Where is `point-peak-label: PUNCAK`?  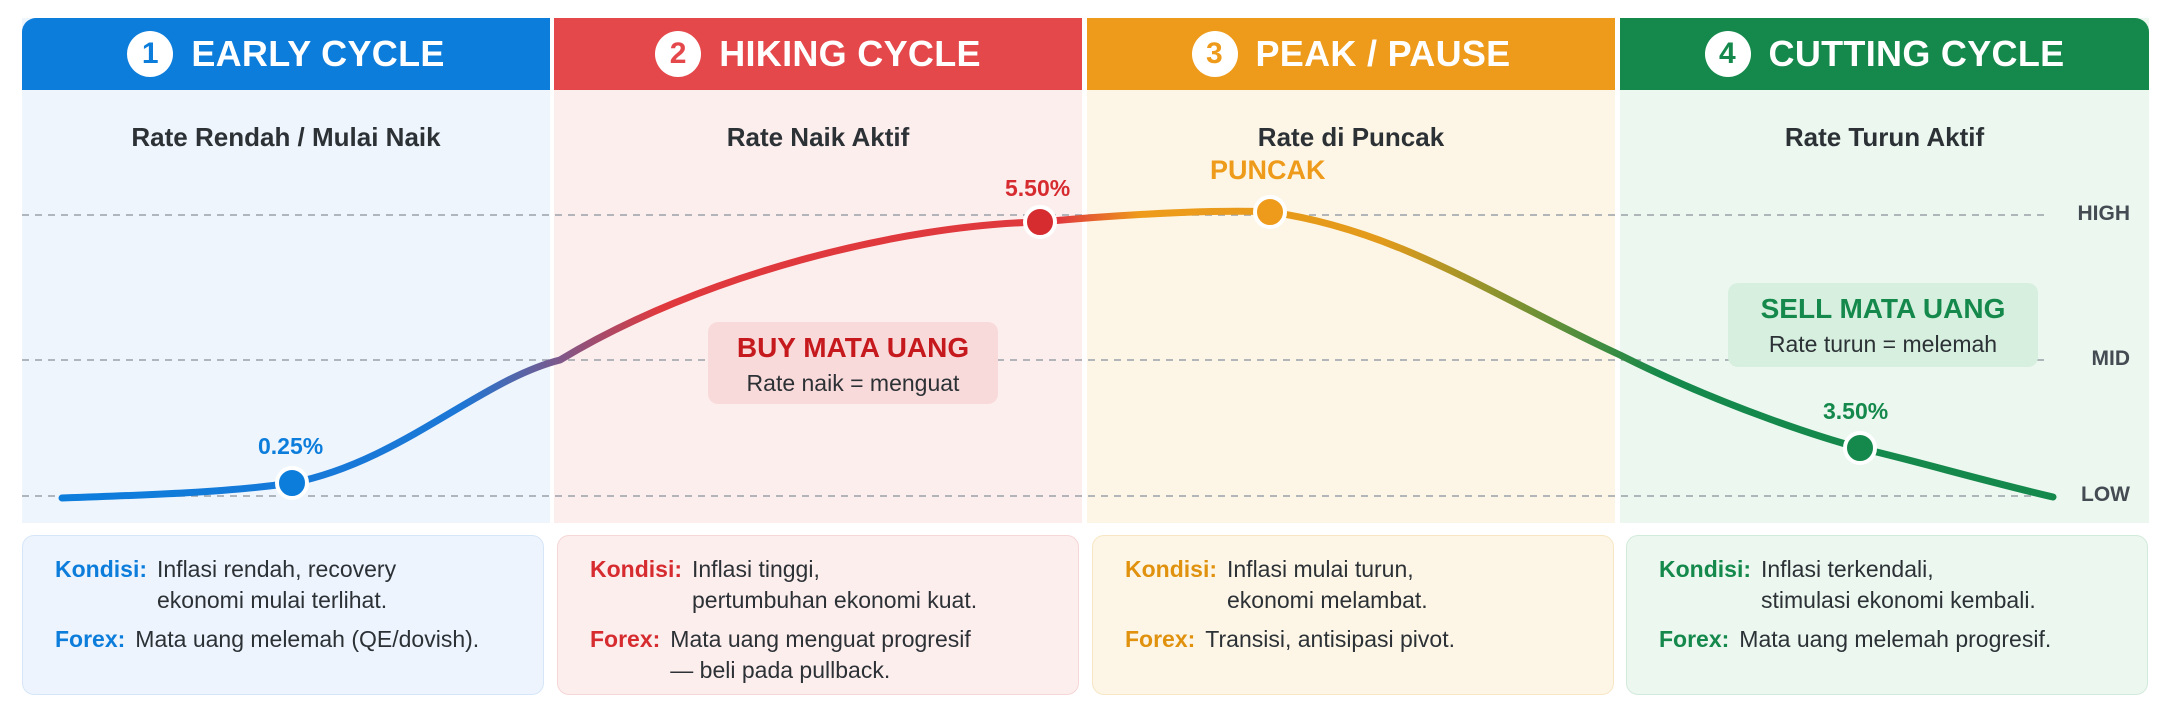
point-peak-label: PUNCAK is located at coordinates (1268, 170).